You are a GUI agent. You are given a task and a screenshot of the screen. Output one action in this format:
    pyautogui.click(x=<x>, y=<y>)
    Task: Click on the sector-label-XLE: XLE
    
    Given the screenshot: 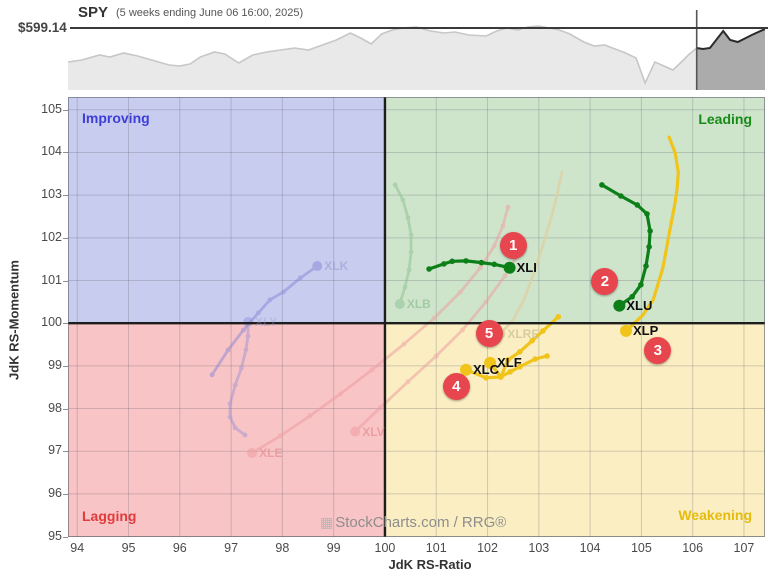 What is the action you would take?
    pyautogui.click(x=271, y=452)
    